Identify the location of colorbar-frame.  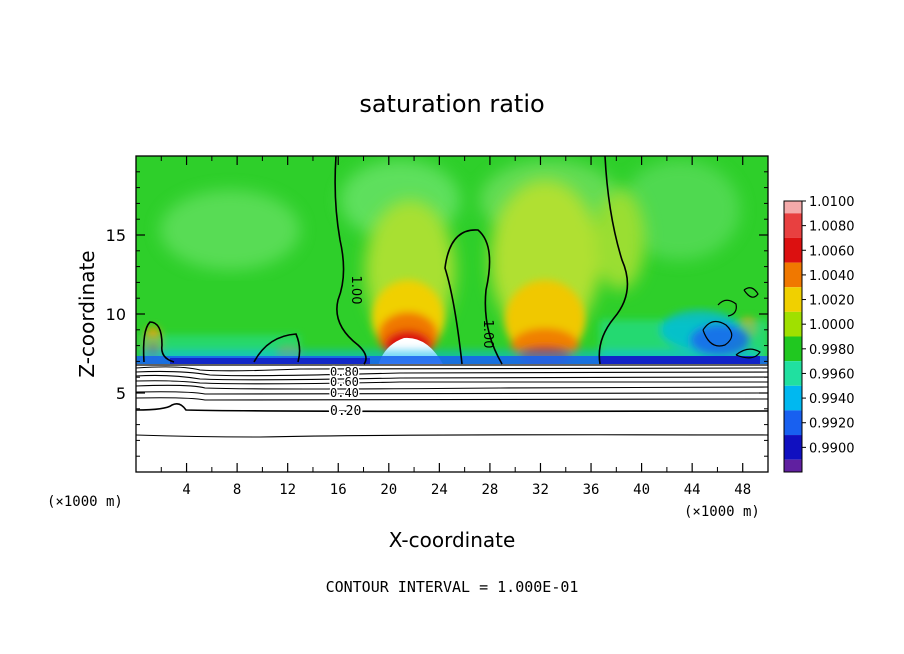
(793, 336).